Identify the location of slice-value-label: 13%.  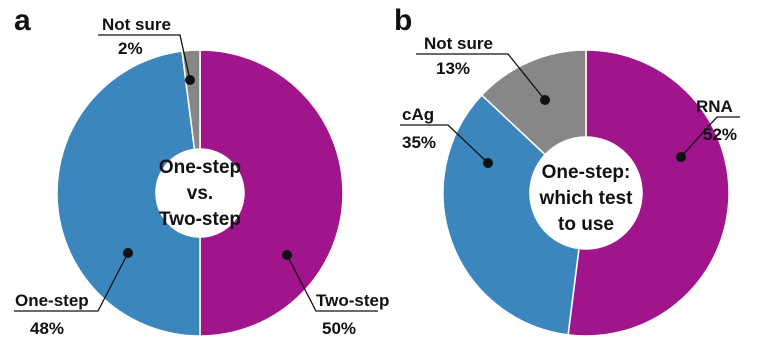
(453, 68).